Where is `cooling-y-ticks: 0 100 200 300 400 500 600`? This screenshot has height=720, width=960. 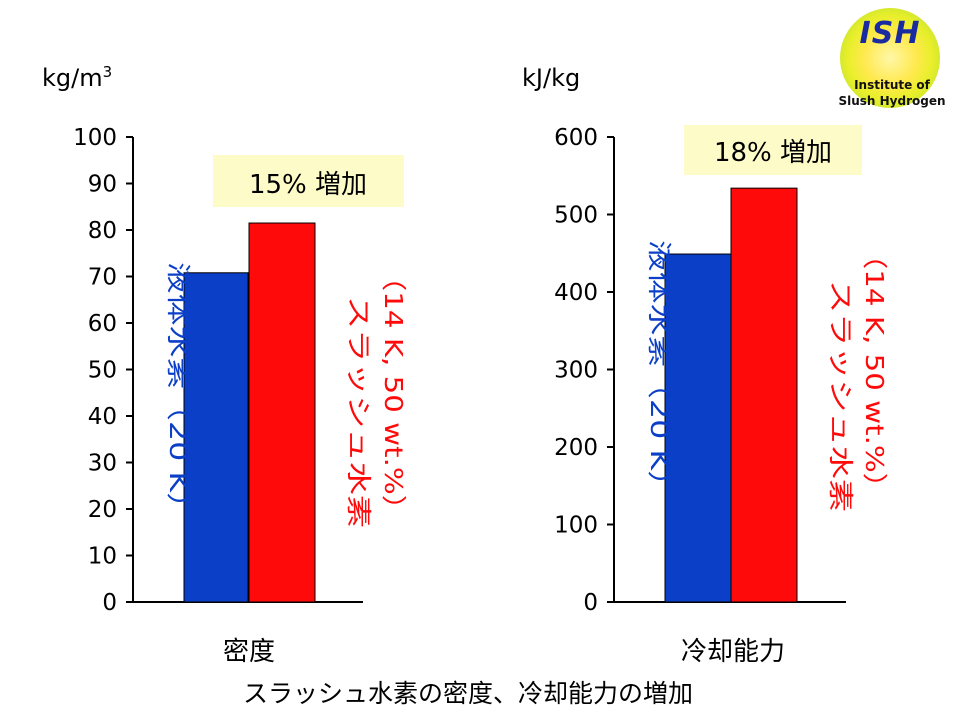 cooling-y-ticks: 0 100 200 300 400 500 600 is located at coordinates (584, 370).